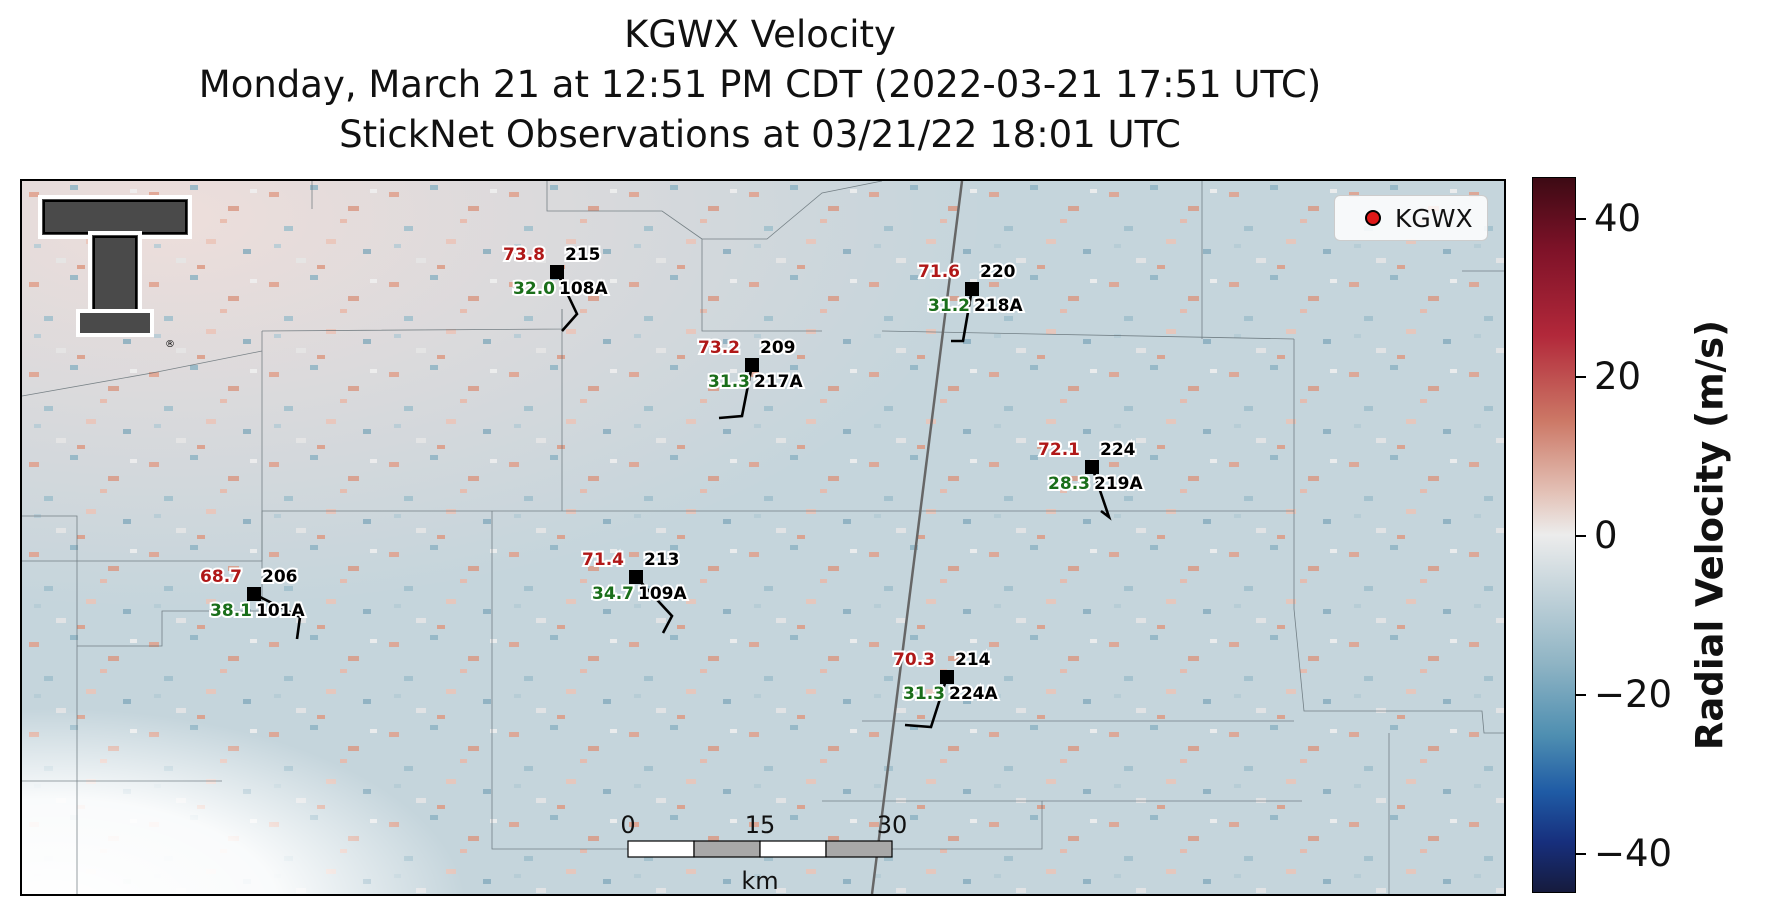 The width and height of the screenshot is (1773, 913). I want to click on station-224a: 70.3 214 31.3 224A, so click(945, 688).